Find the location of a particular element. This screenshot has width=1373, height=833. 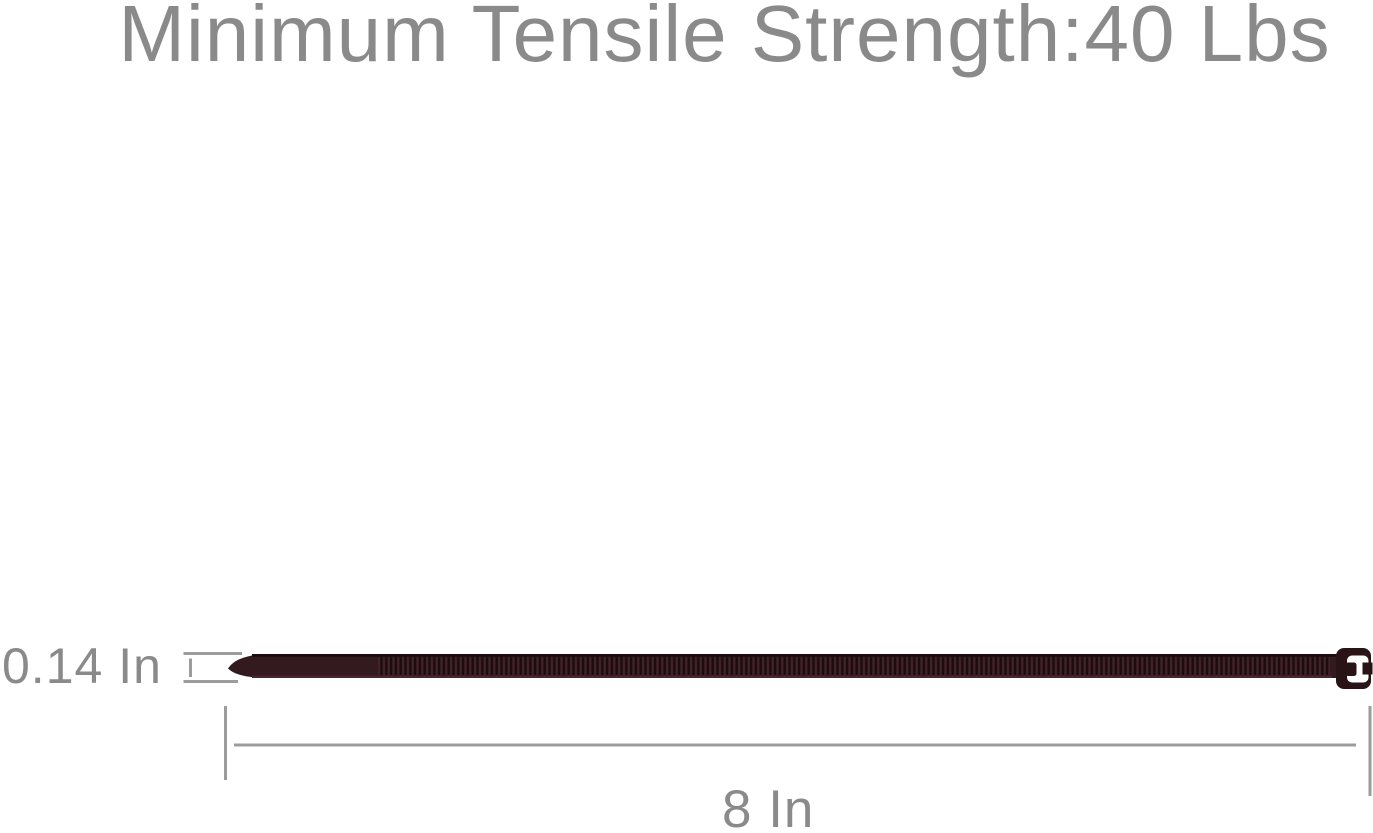

tie-head-pawl is located at coordinates (1351, 669).